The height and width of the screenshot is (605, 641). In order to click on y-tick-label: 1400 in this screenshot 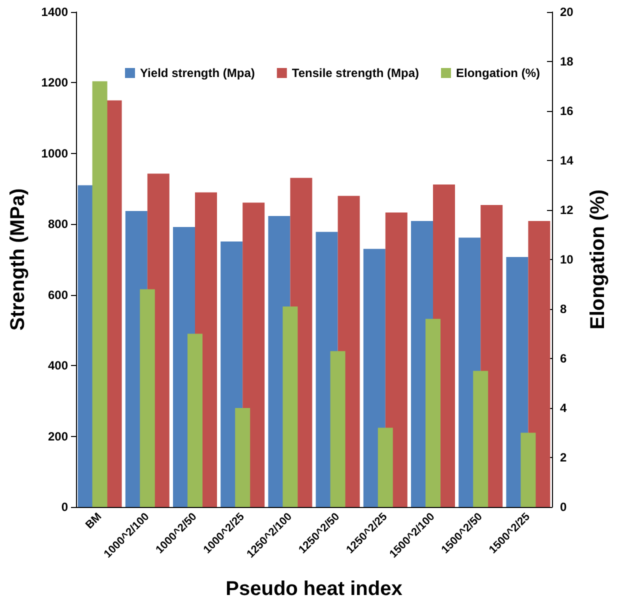, I will do `click(54, 12)`.